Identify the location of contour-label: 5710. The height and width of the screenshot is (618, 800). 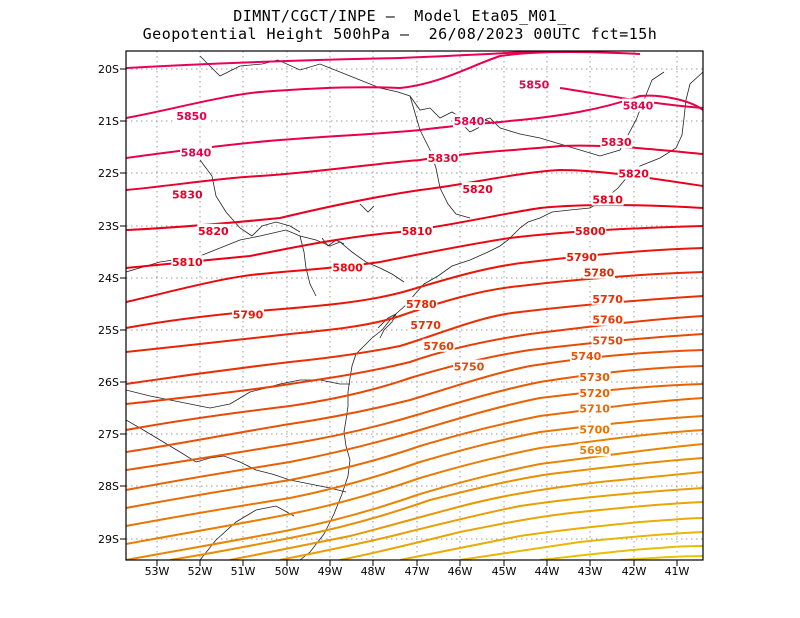
(594, 408).